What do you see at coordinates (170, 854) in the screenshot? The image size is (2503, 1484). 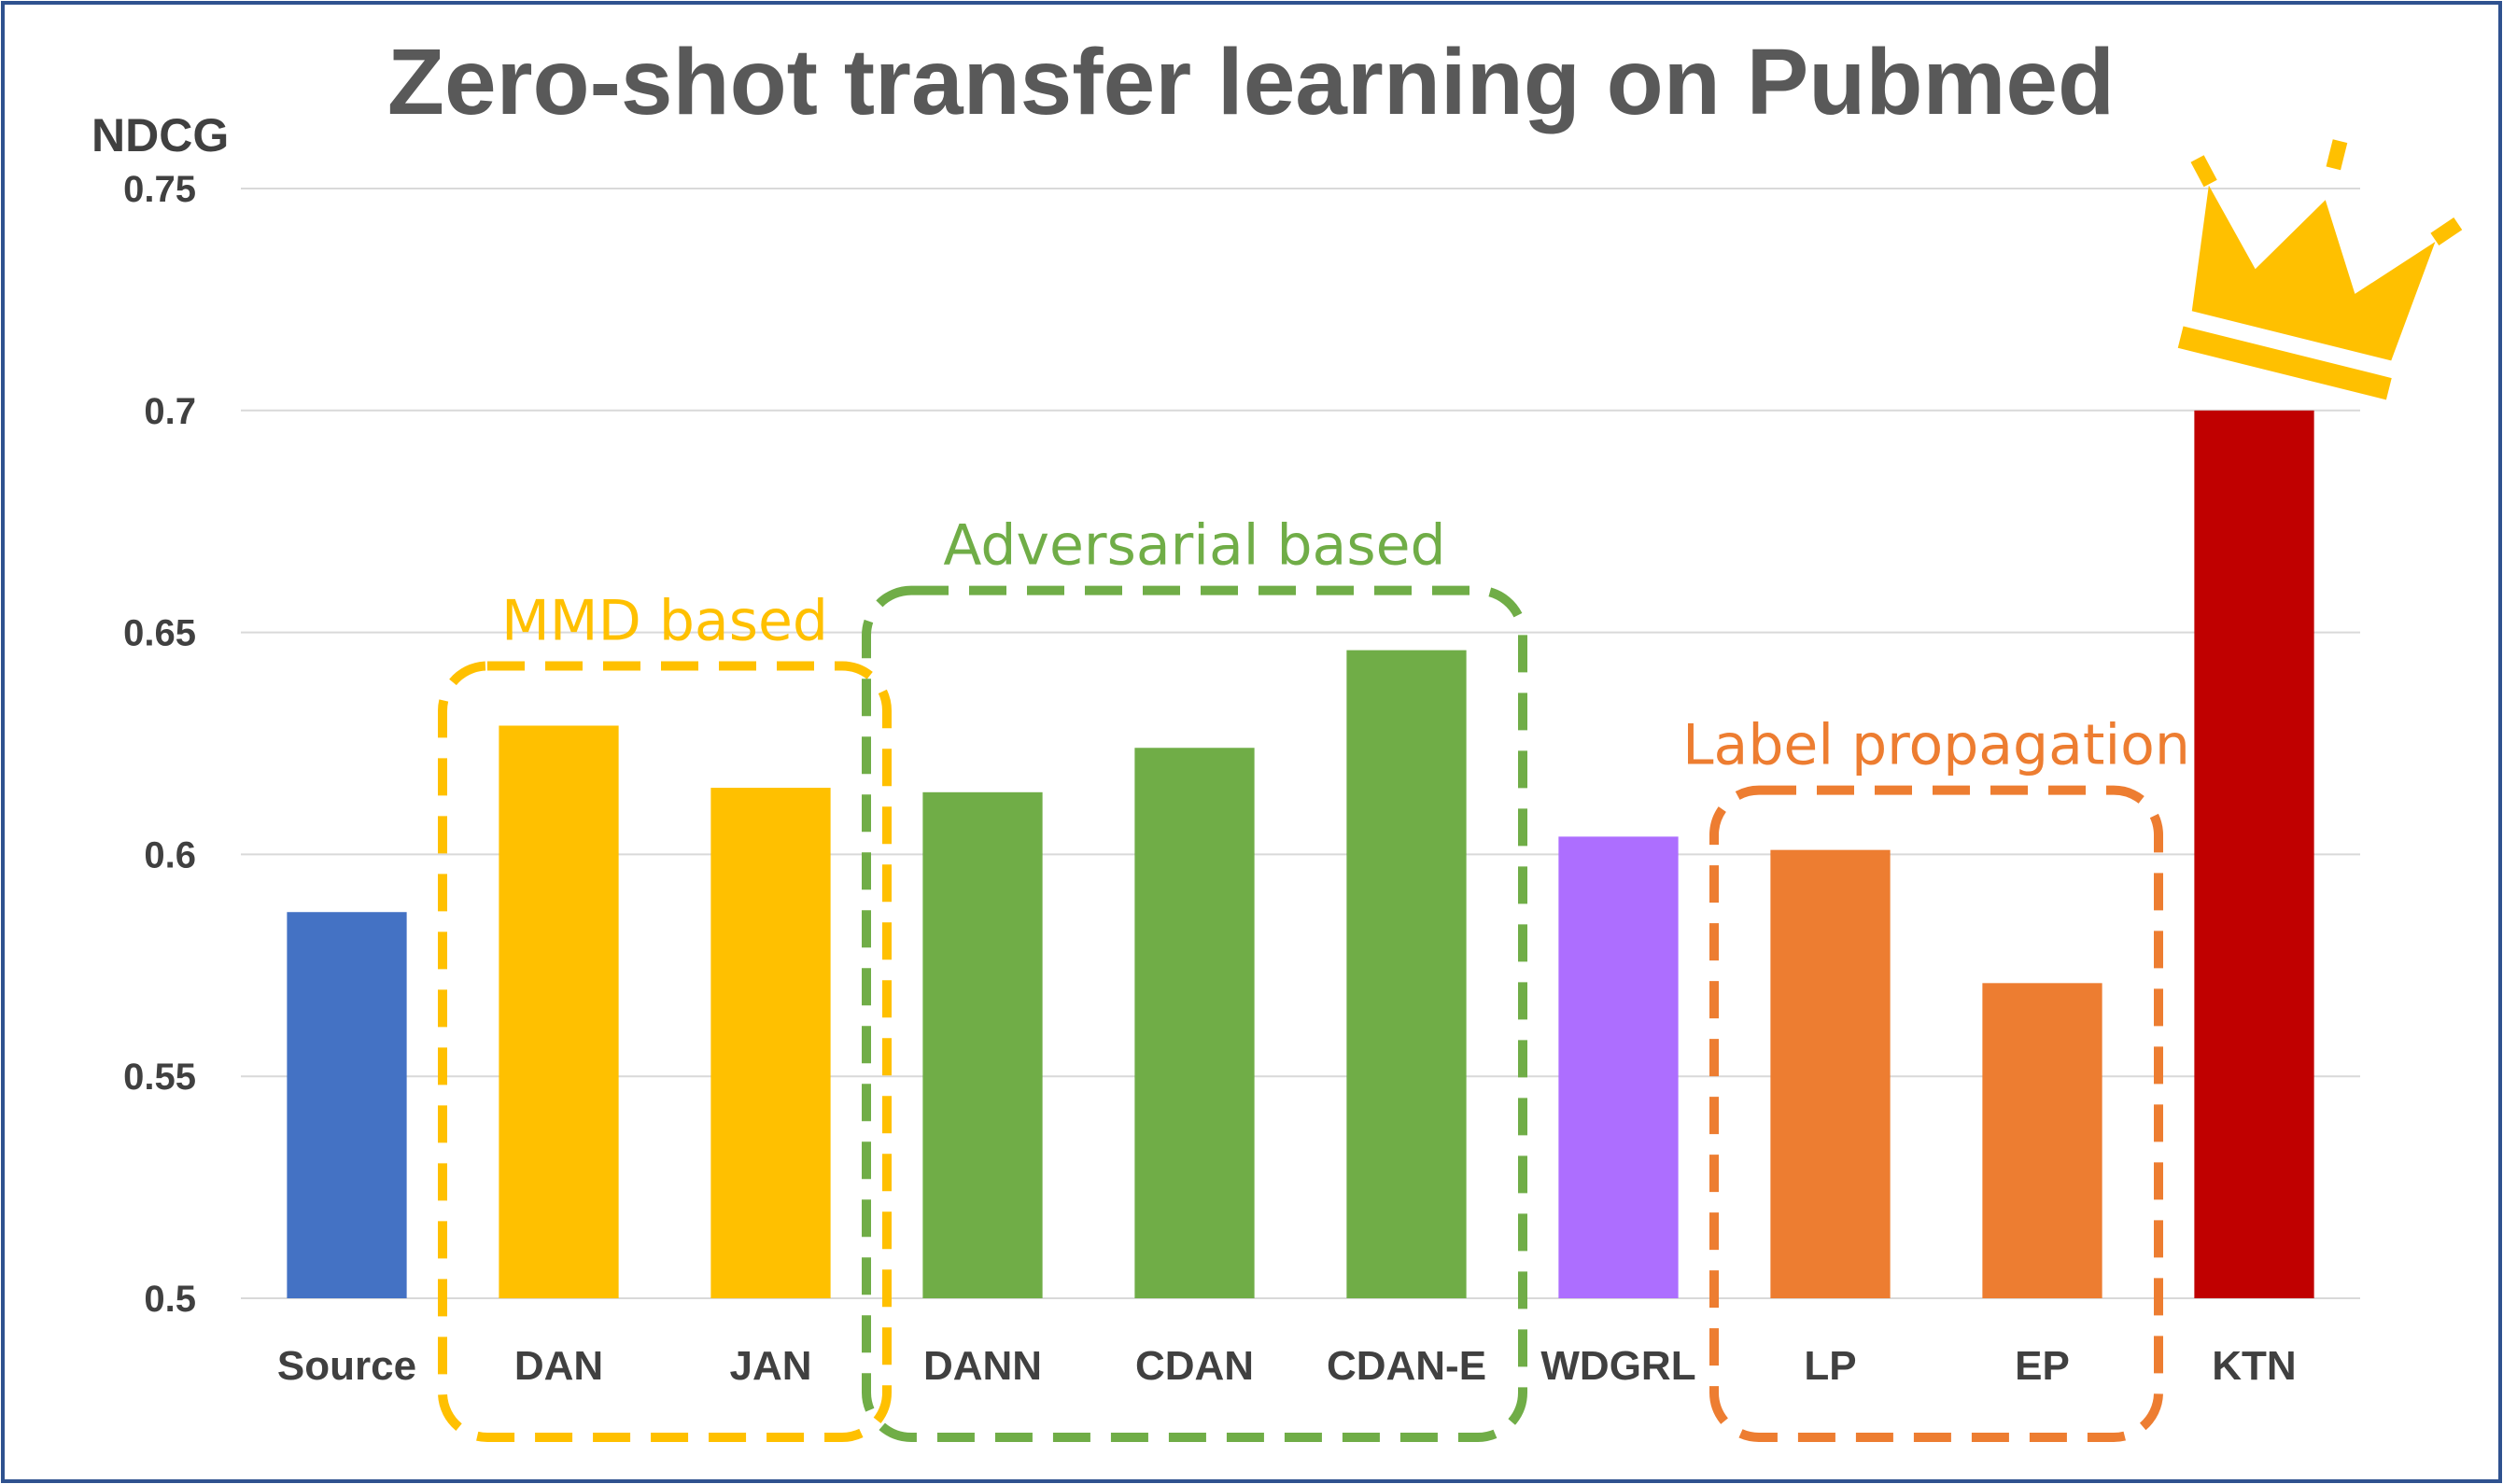 I see `y-tick-label: 0.6` at bounding box center [170, 854].